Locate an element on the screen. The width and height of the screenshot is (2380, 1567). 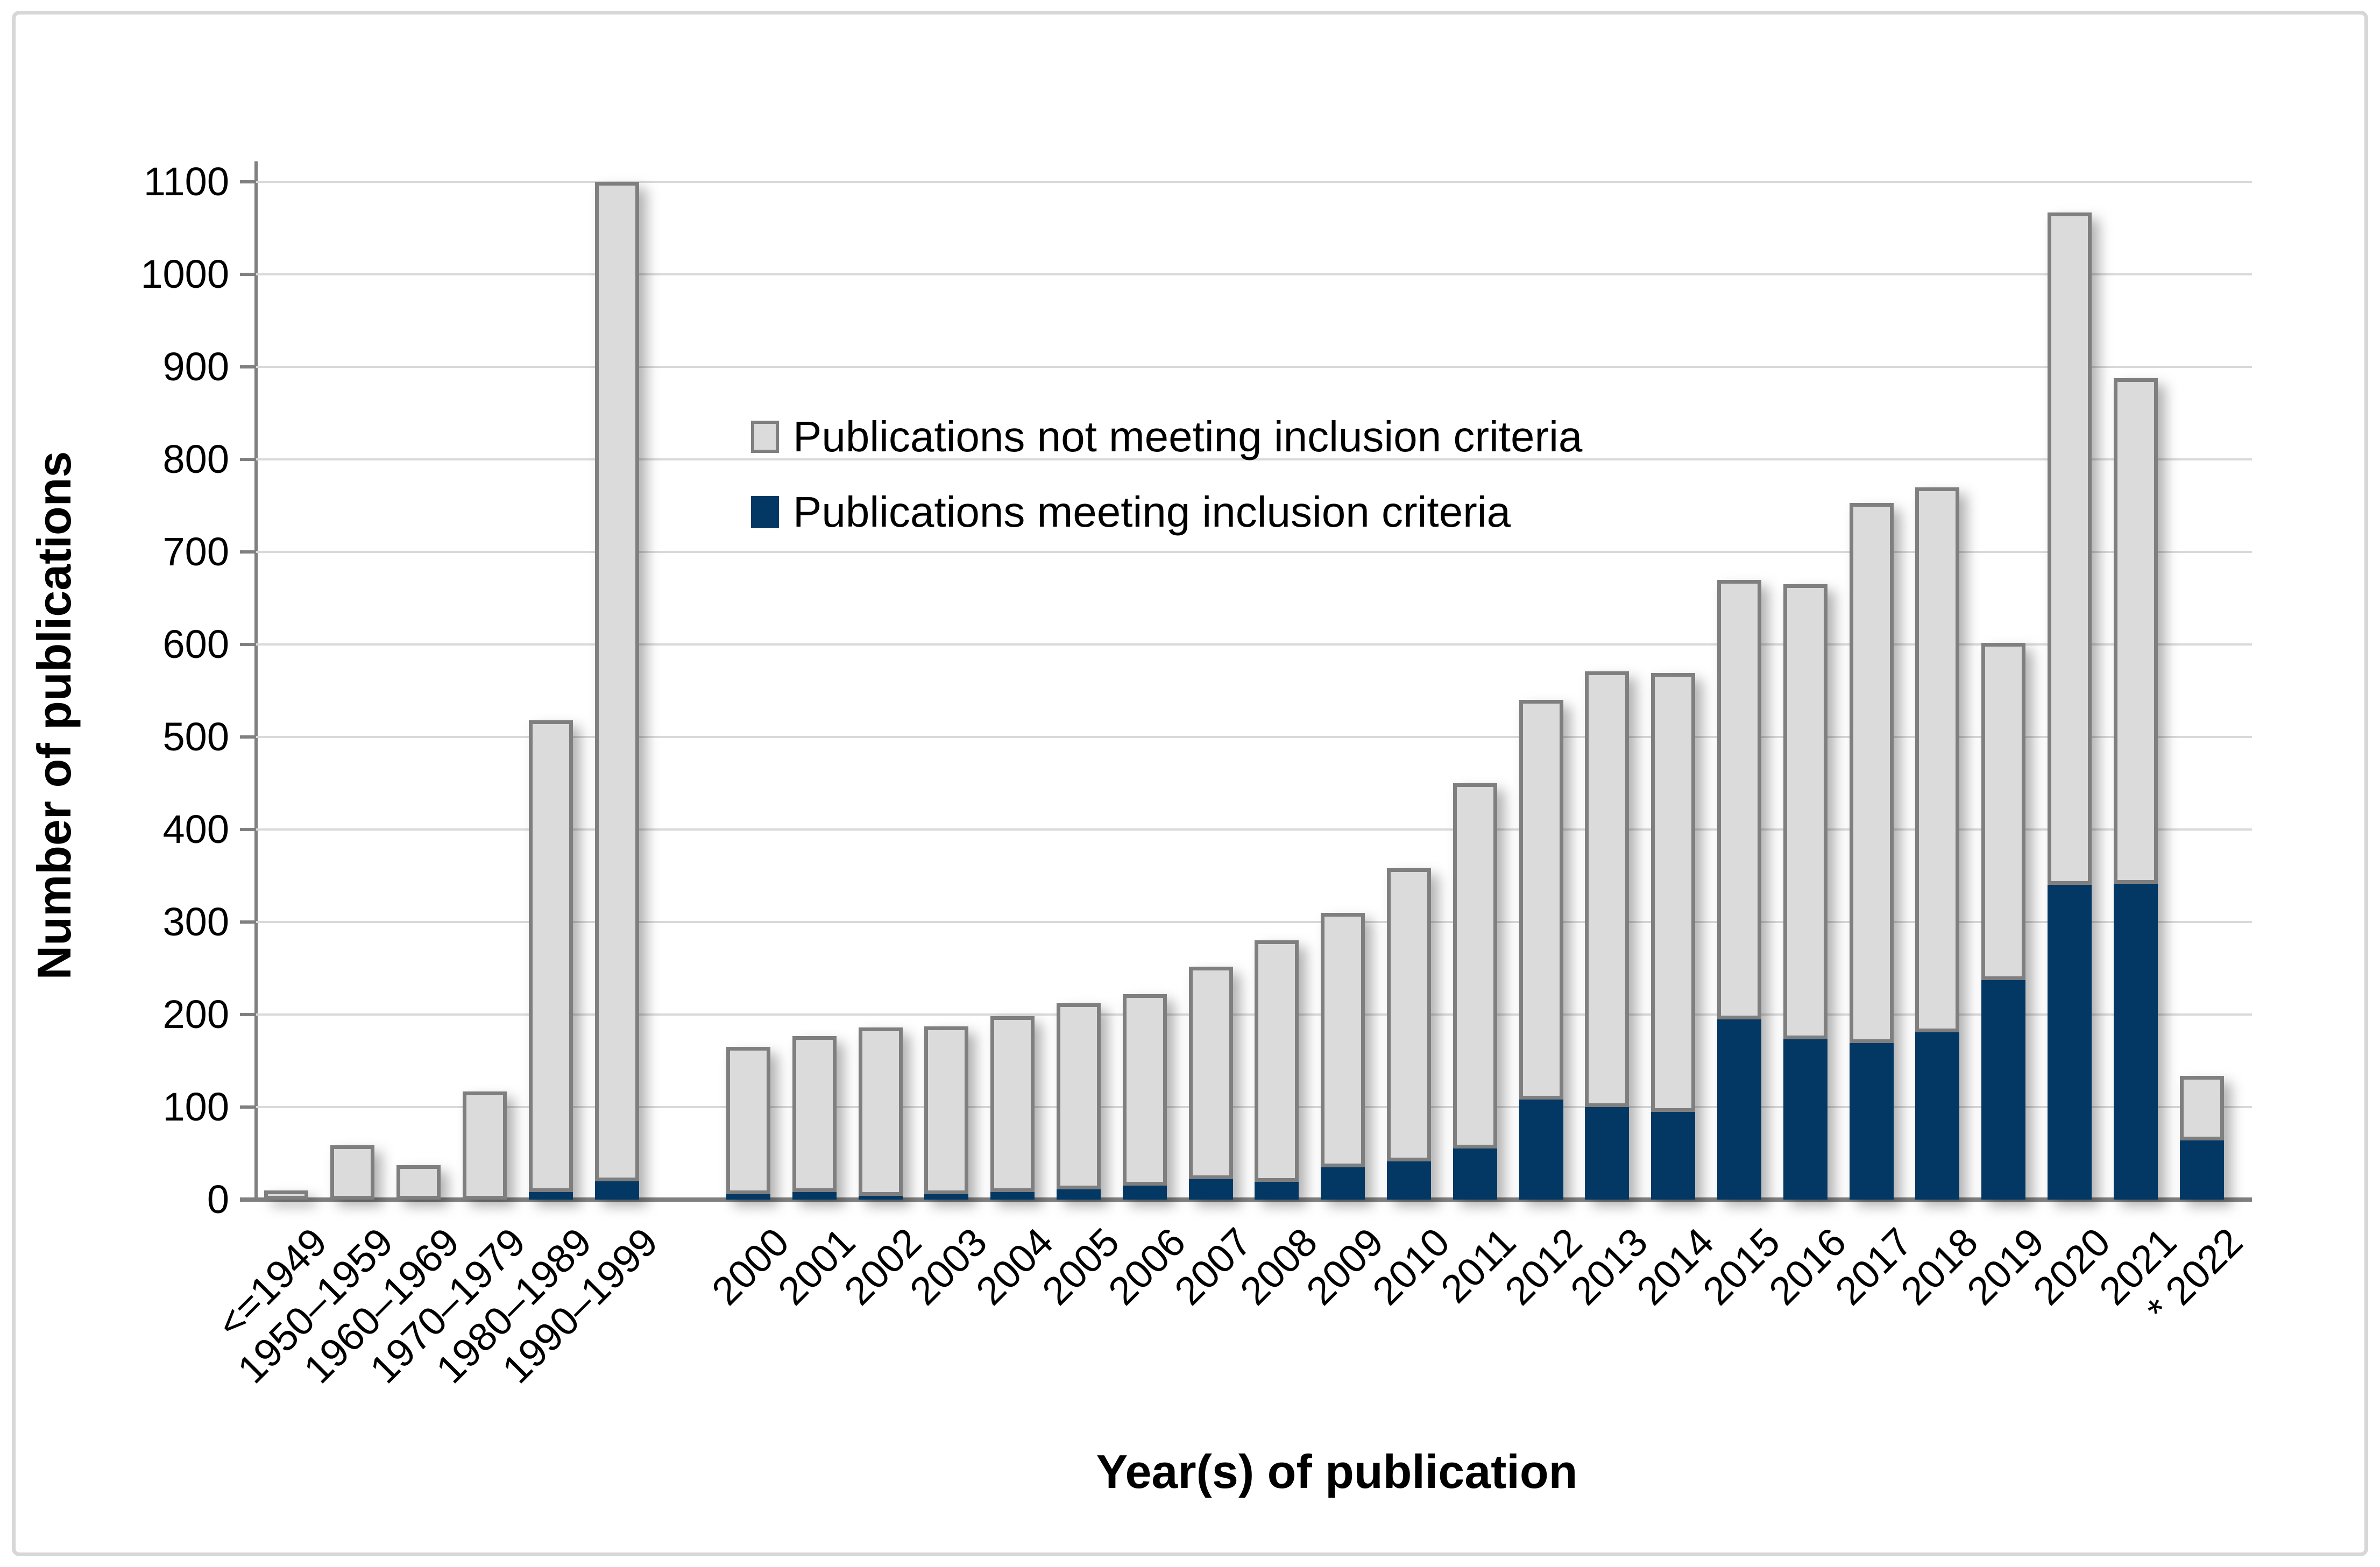
bar-* 2022 is located at coordinates (2201, 1138).